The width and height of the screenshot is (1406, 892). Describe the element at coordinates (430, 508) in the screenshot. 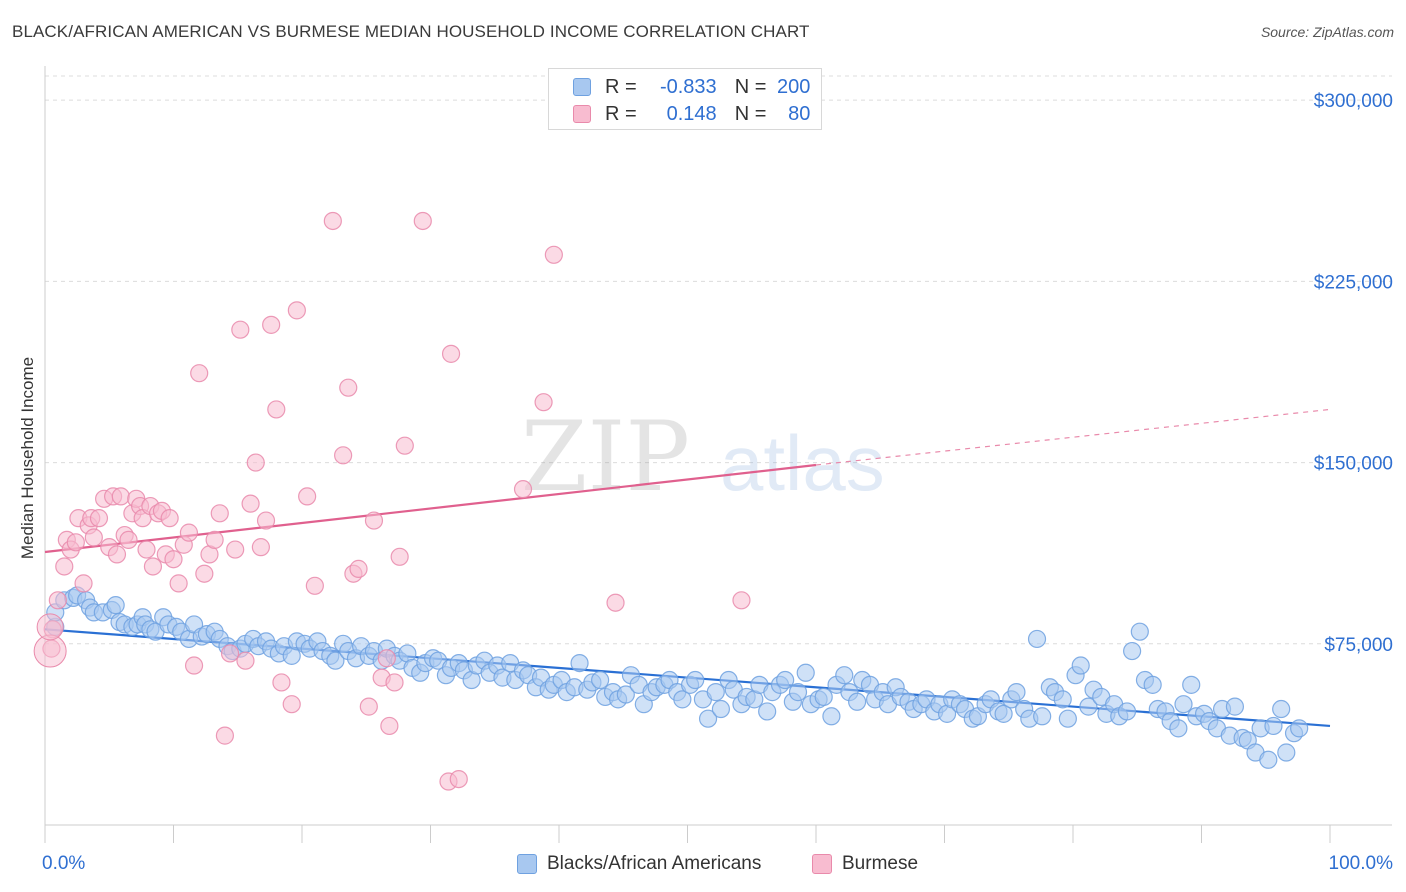

I see `trend-line-burmese` at that location.